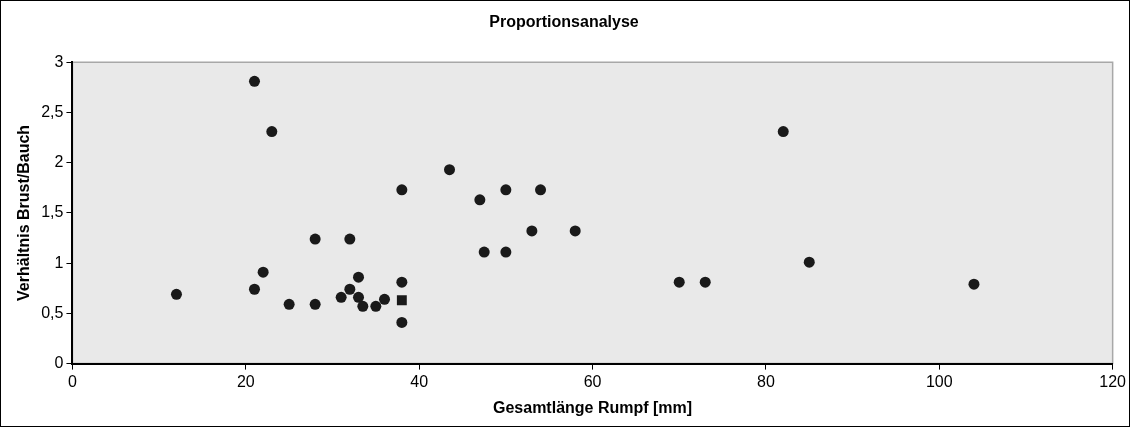 The image size is (1130, 427). Describe the element at coordinates (564, 22) in the screenshot. I see `chart-title: Proportionsanalyse` at that location.